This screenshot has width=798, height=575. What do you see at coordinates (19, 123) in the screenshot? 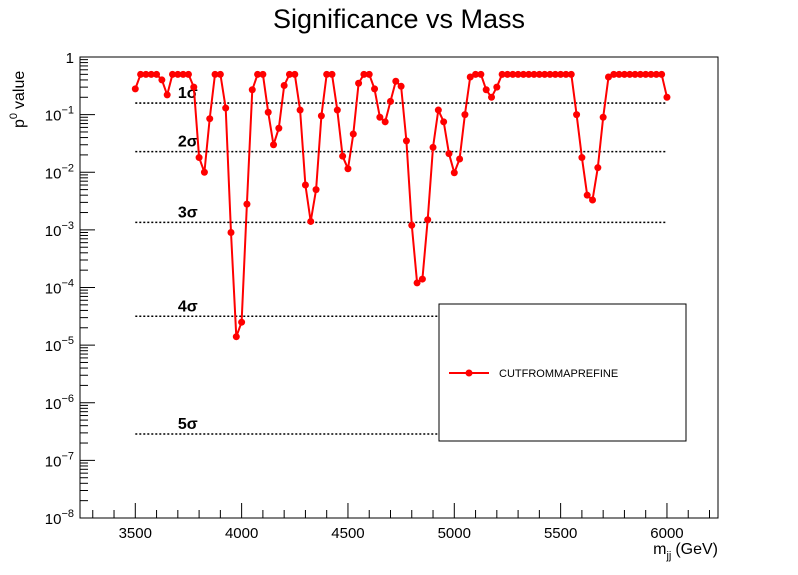
I see `y-axis-title-main: p` at bounding box center [19, 123].